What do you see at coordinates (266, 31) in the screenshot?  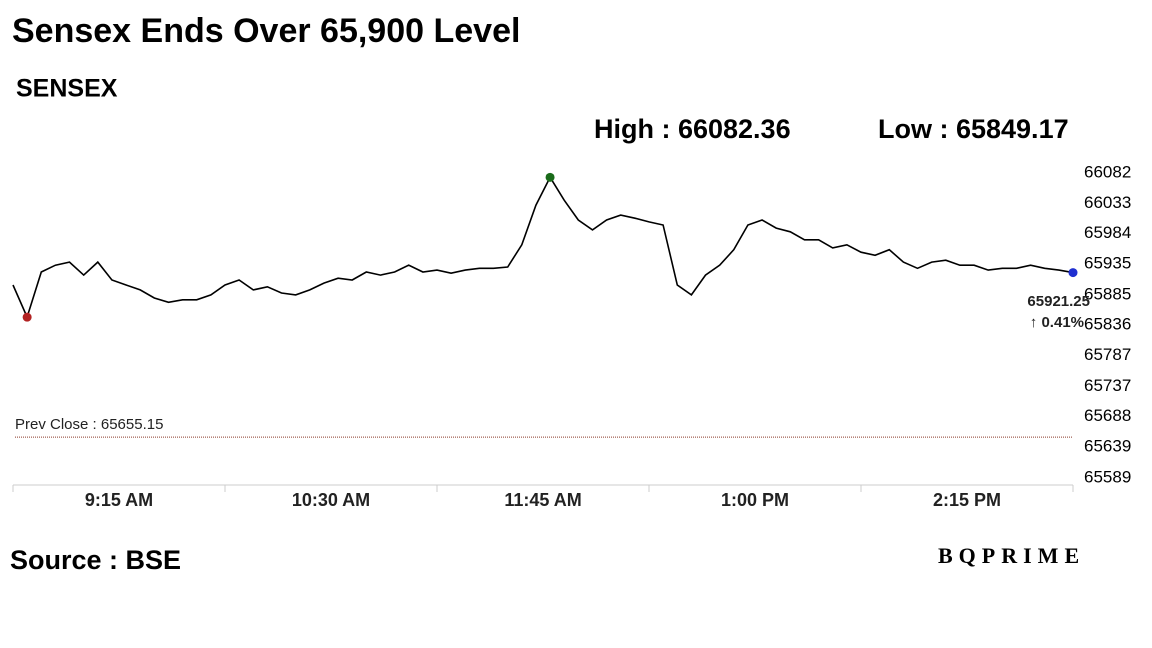 I see `chart-title: Sensex Ends Over 65,900 Level` at bounding box center [266, 31].